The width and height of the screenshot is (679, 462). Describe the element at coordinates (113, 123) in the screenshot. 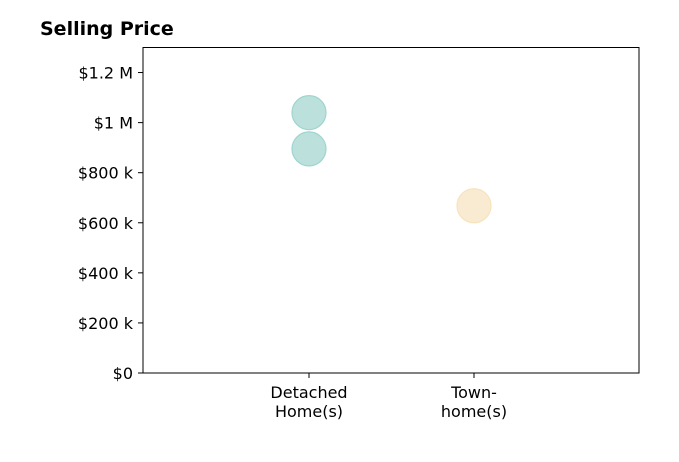

I see `y-tick-label: $1 M` at that location.